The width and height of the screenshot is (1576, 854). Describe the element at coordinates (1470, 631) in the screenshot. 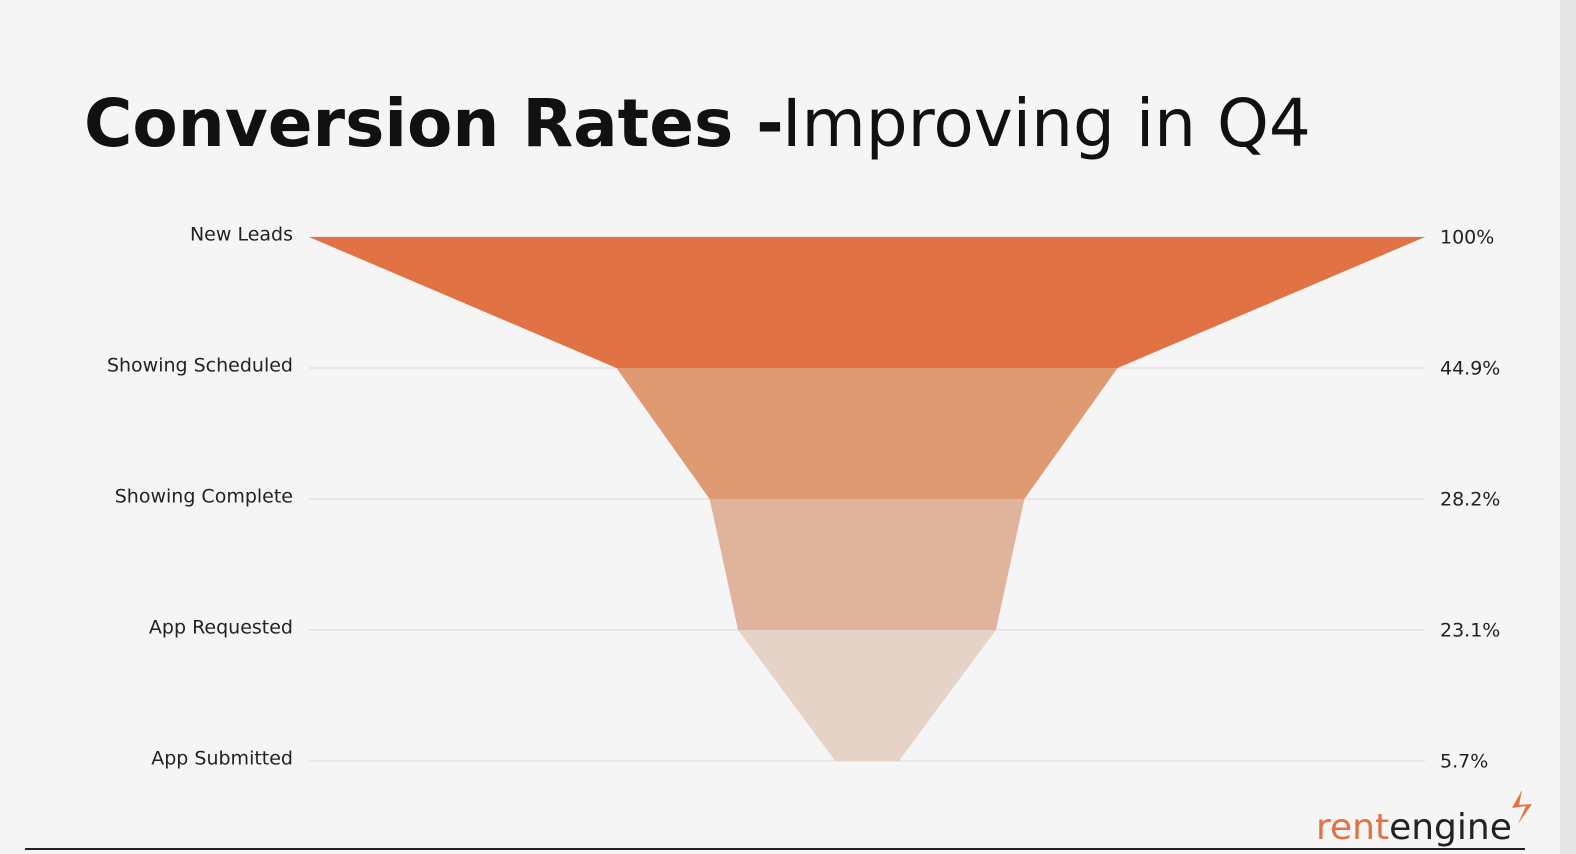

I see `value-label: 23.1%` at that location.